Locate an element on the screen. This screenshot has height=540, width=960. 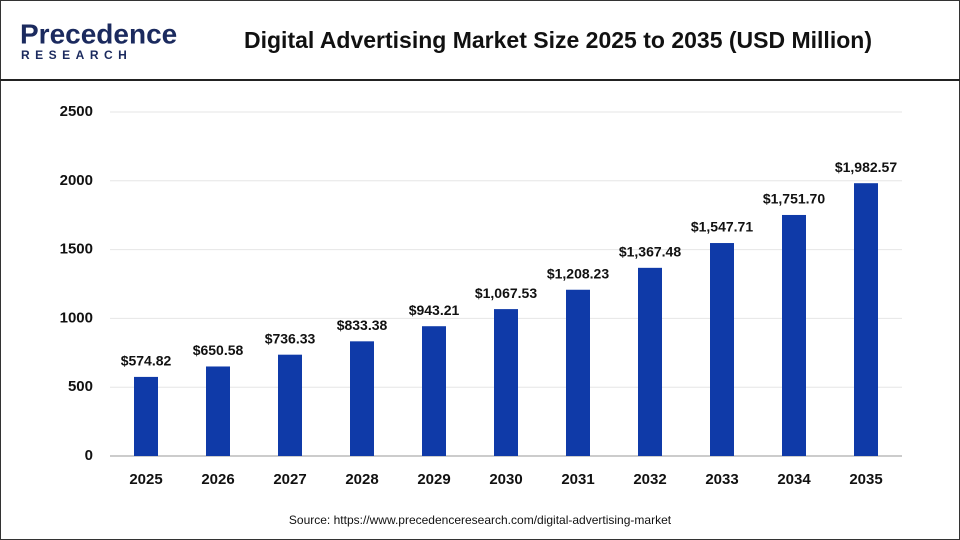
value-label: $1,751.70 is located at coordinates (794, 199).